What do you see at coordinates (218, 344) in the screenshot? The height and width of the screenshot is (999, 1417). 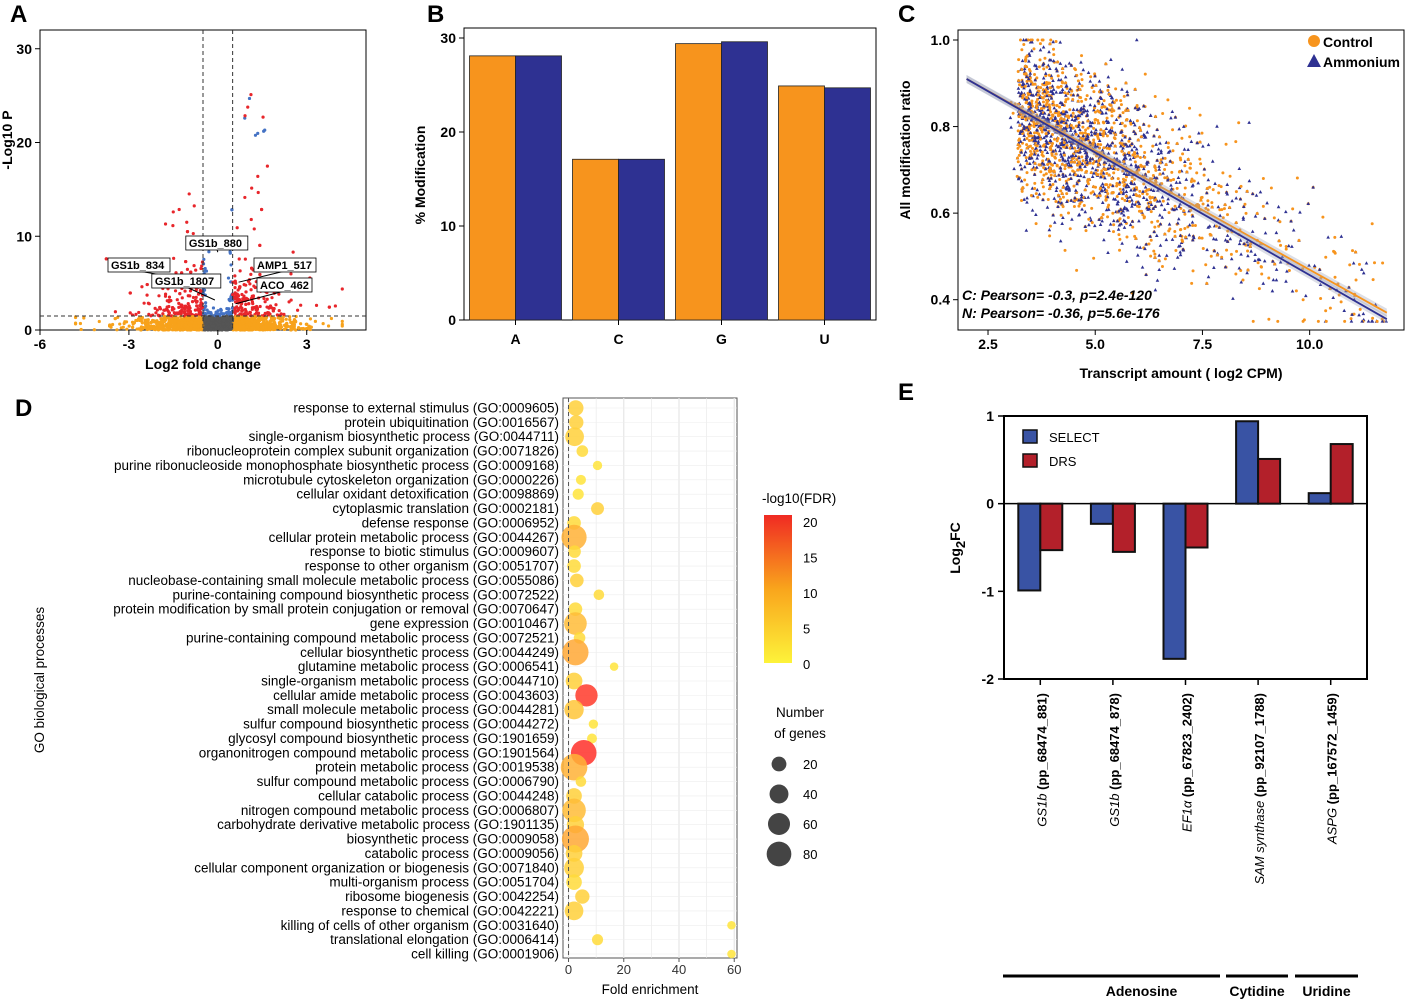 I see `x-tick-label: 0` at bounding box center [218, 344].